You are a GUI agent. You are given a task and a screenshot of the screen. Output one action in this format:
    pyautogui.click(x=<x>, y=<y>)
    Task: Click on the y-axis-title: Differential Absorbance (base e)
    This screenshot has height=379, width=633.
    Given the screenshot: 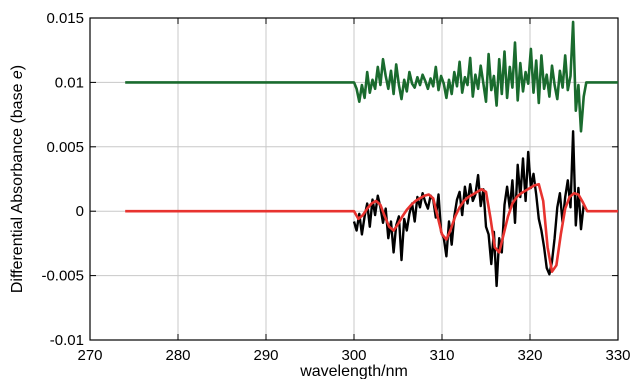 What is the action you would take?
    pyautogui.click(x=17, y=179)
    